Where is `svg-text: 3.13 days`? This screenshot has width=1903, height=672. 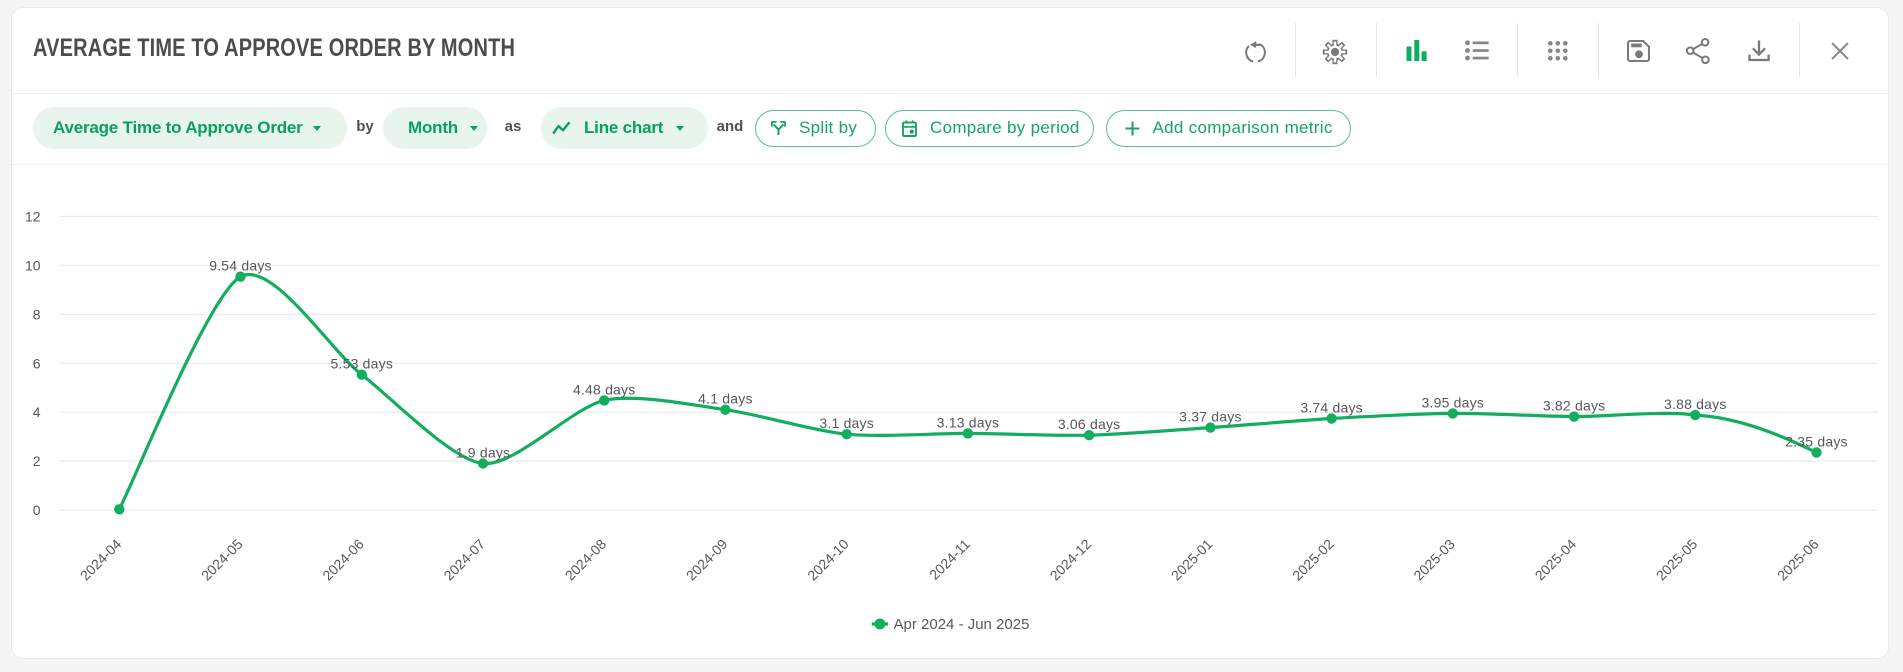 svg-text: 3.13 days is located at coordinates (968, 422).